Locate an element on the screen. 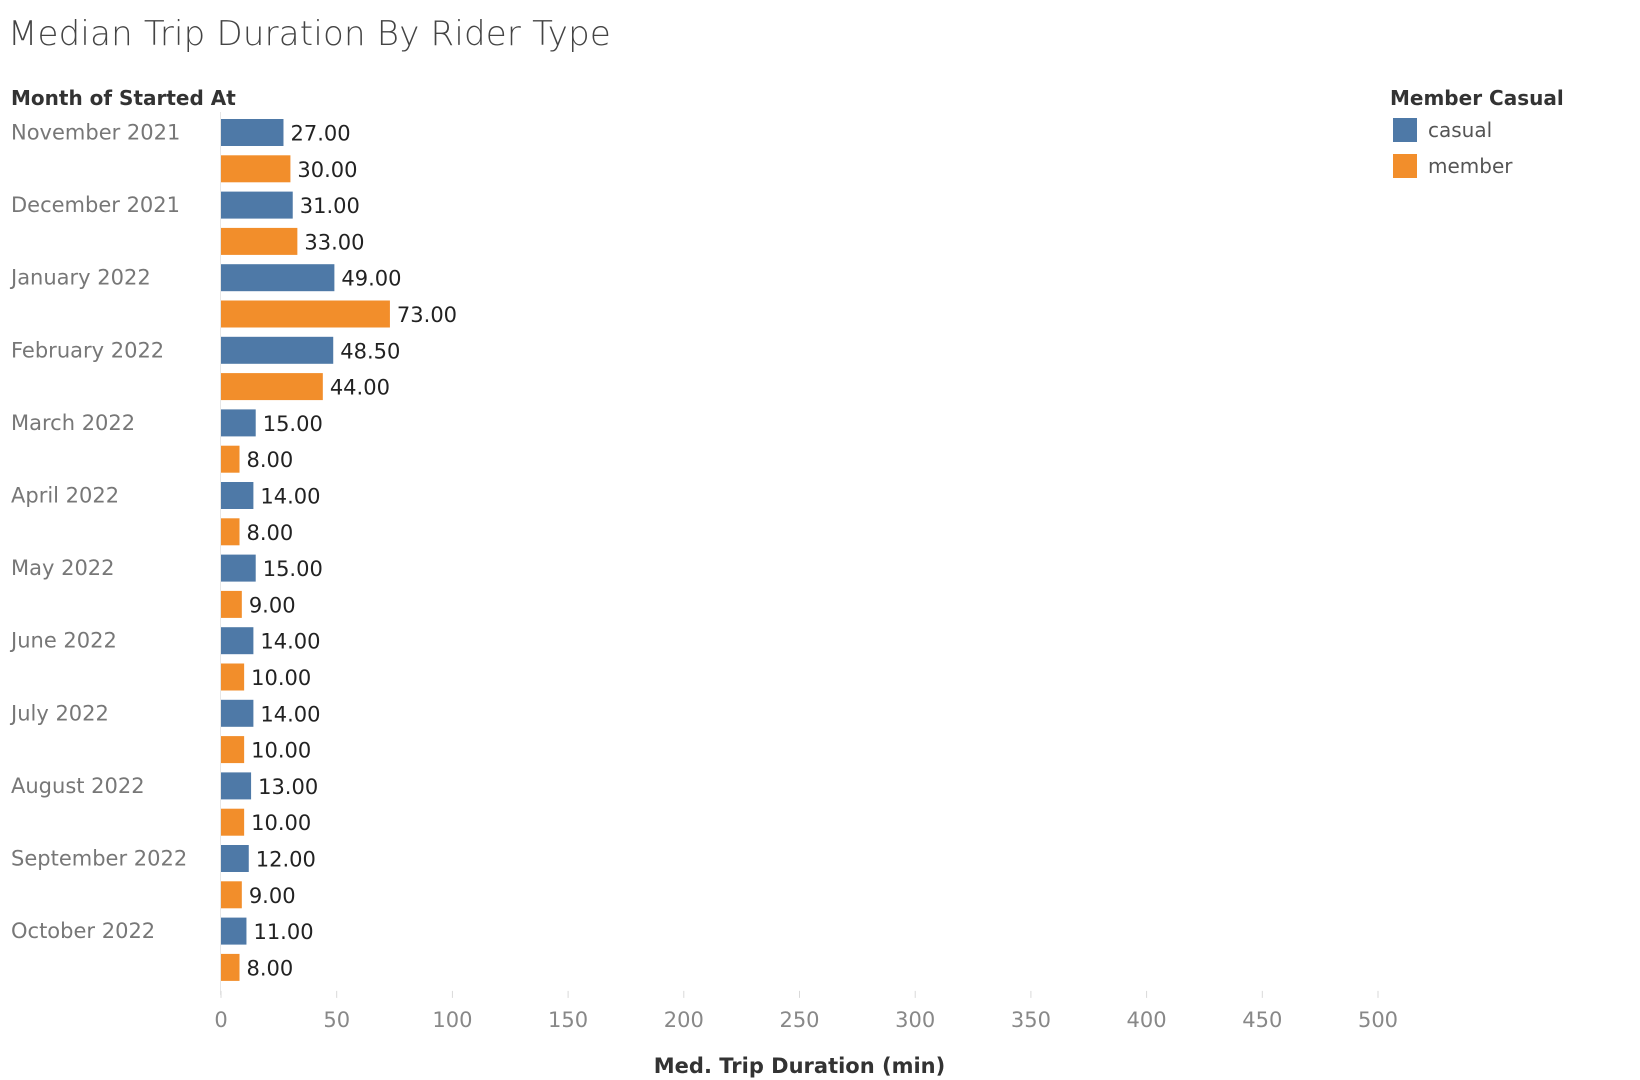  x-tick-label: 500 is located at coordinates (1378, 1020).